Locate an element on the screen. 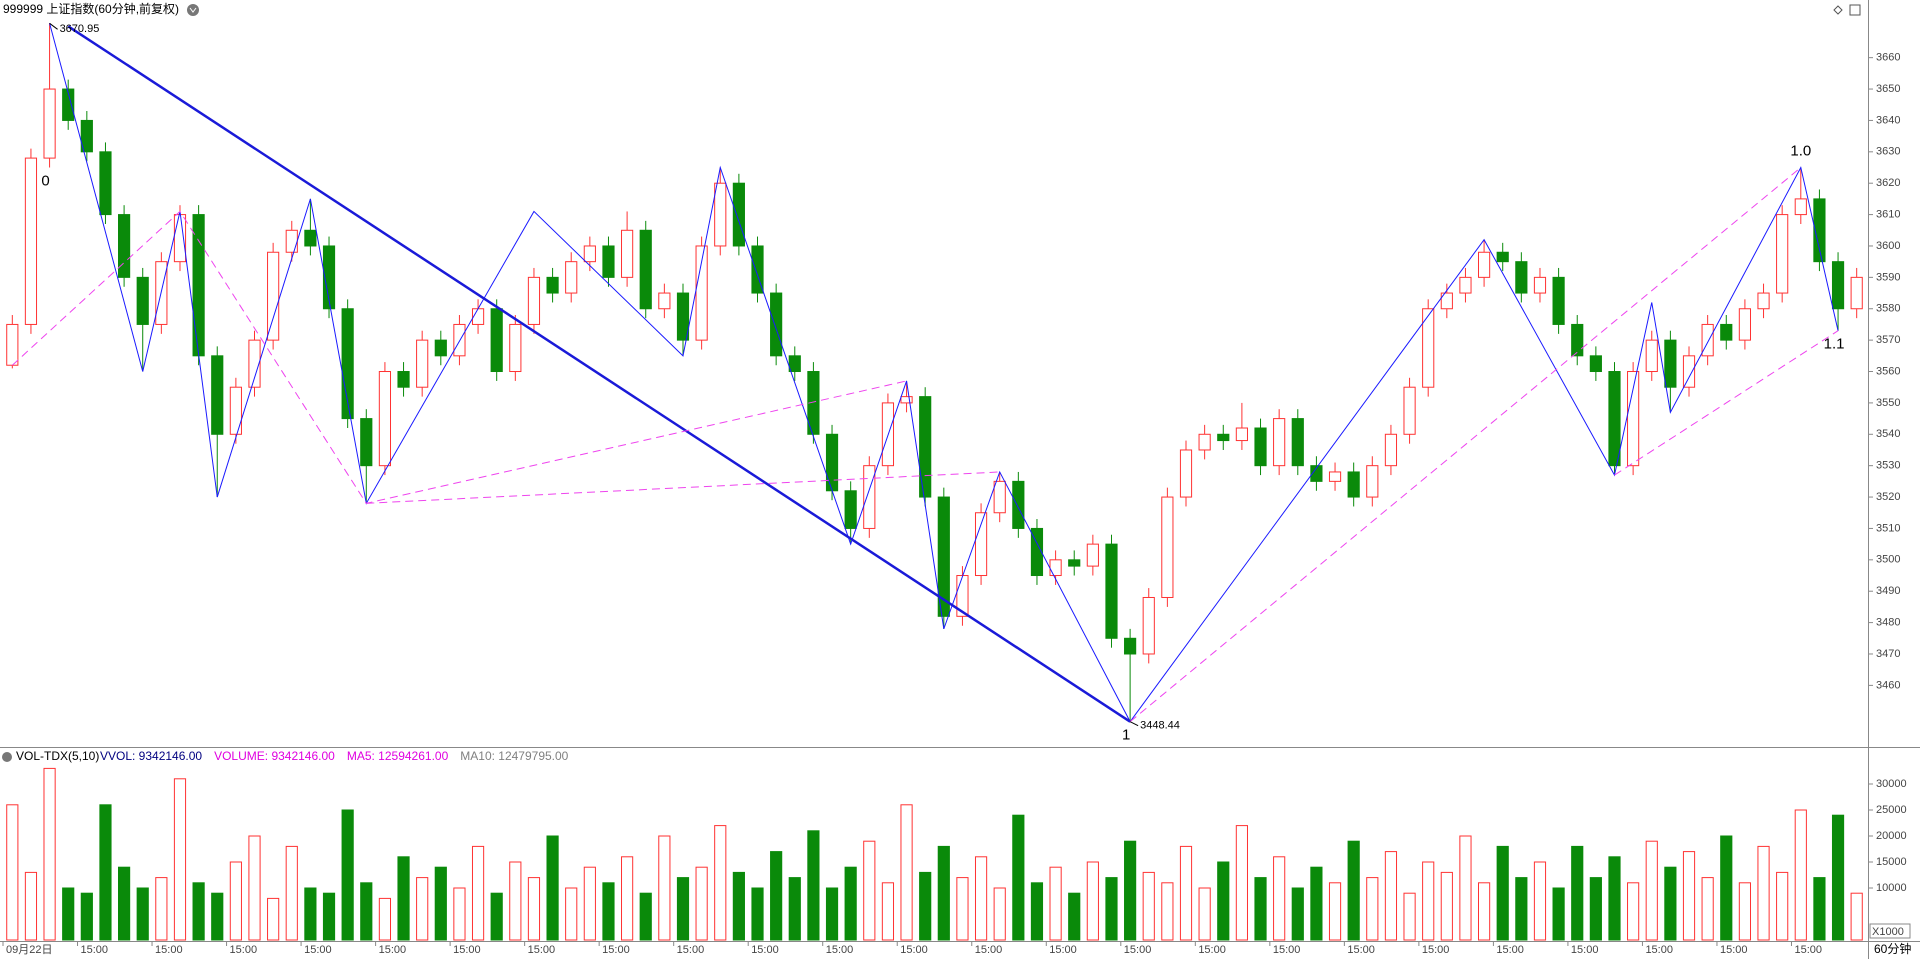 Image resolution: width=1920 pixels, height=959 pixels. y-tick-label: 3550 is located at coordinates (1888, 403).